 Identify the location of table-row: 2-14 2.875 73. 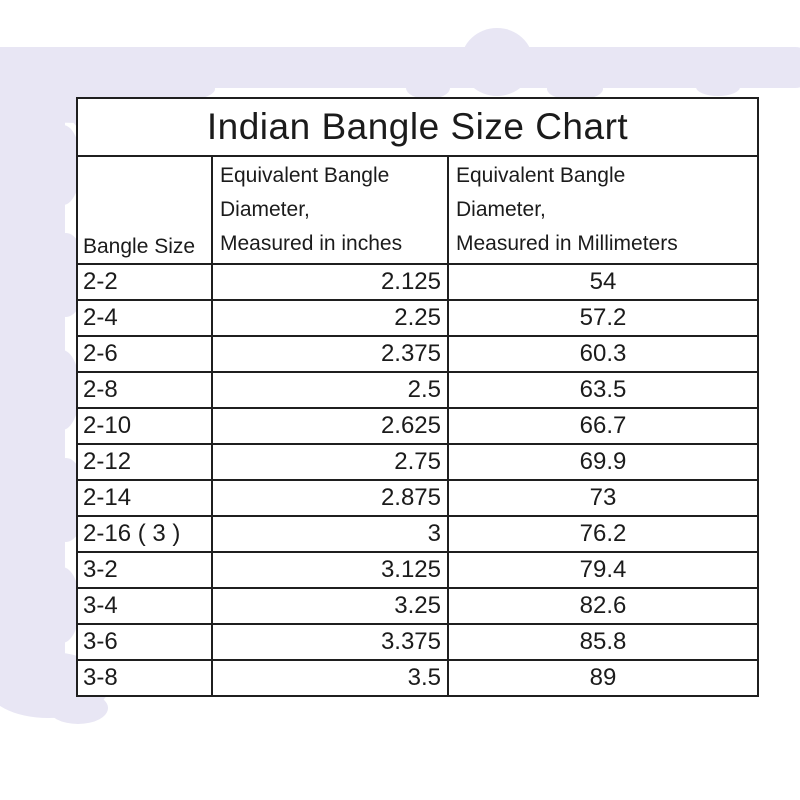
(418, 498).